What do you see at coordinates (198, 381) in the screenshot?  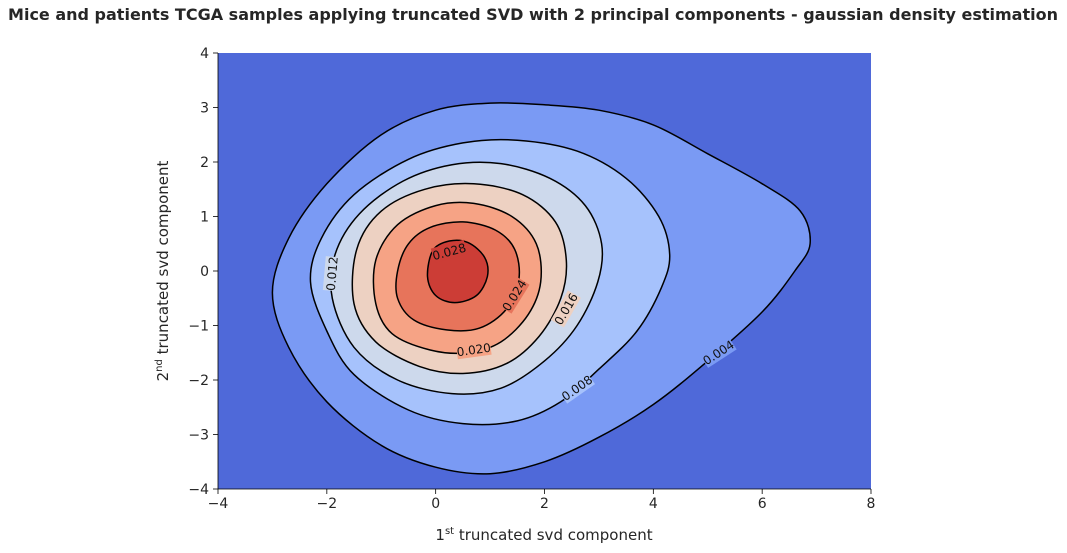 I see `y-tick-label: −2` at bounding box center [198, 381].